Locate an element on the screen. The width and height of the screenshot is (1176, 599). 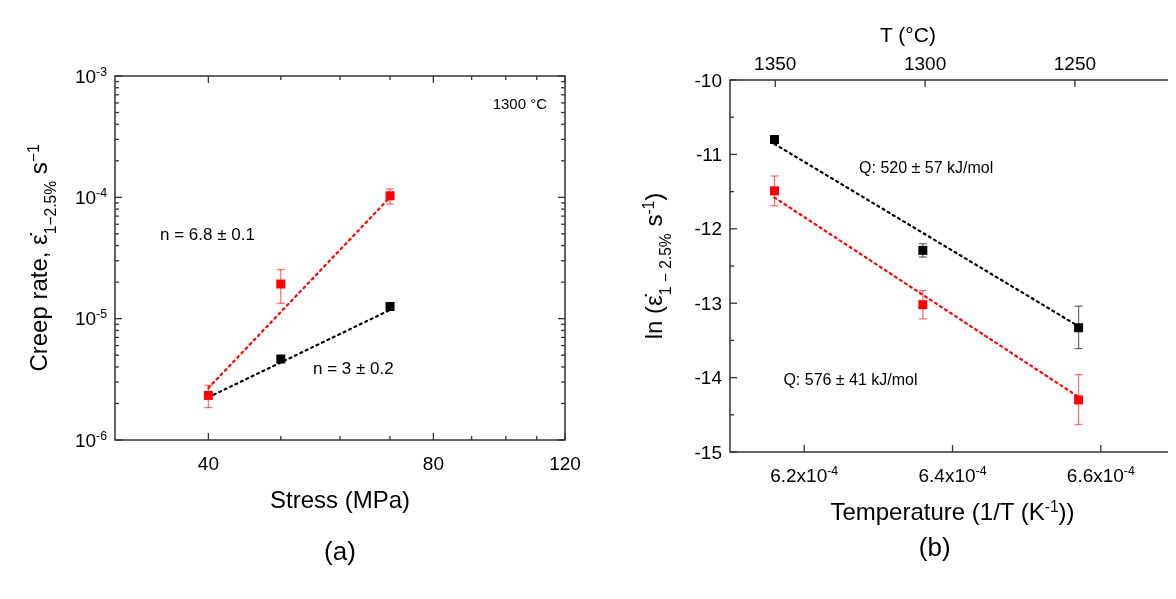
x-tick-label: 6.2x10$^{-4}$ is located at coordinates (804, 475).